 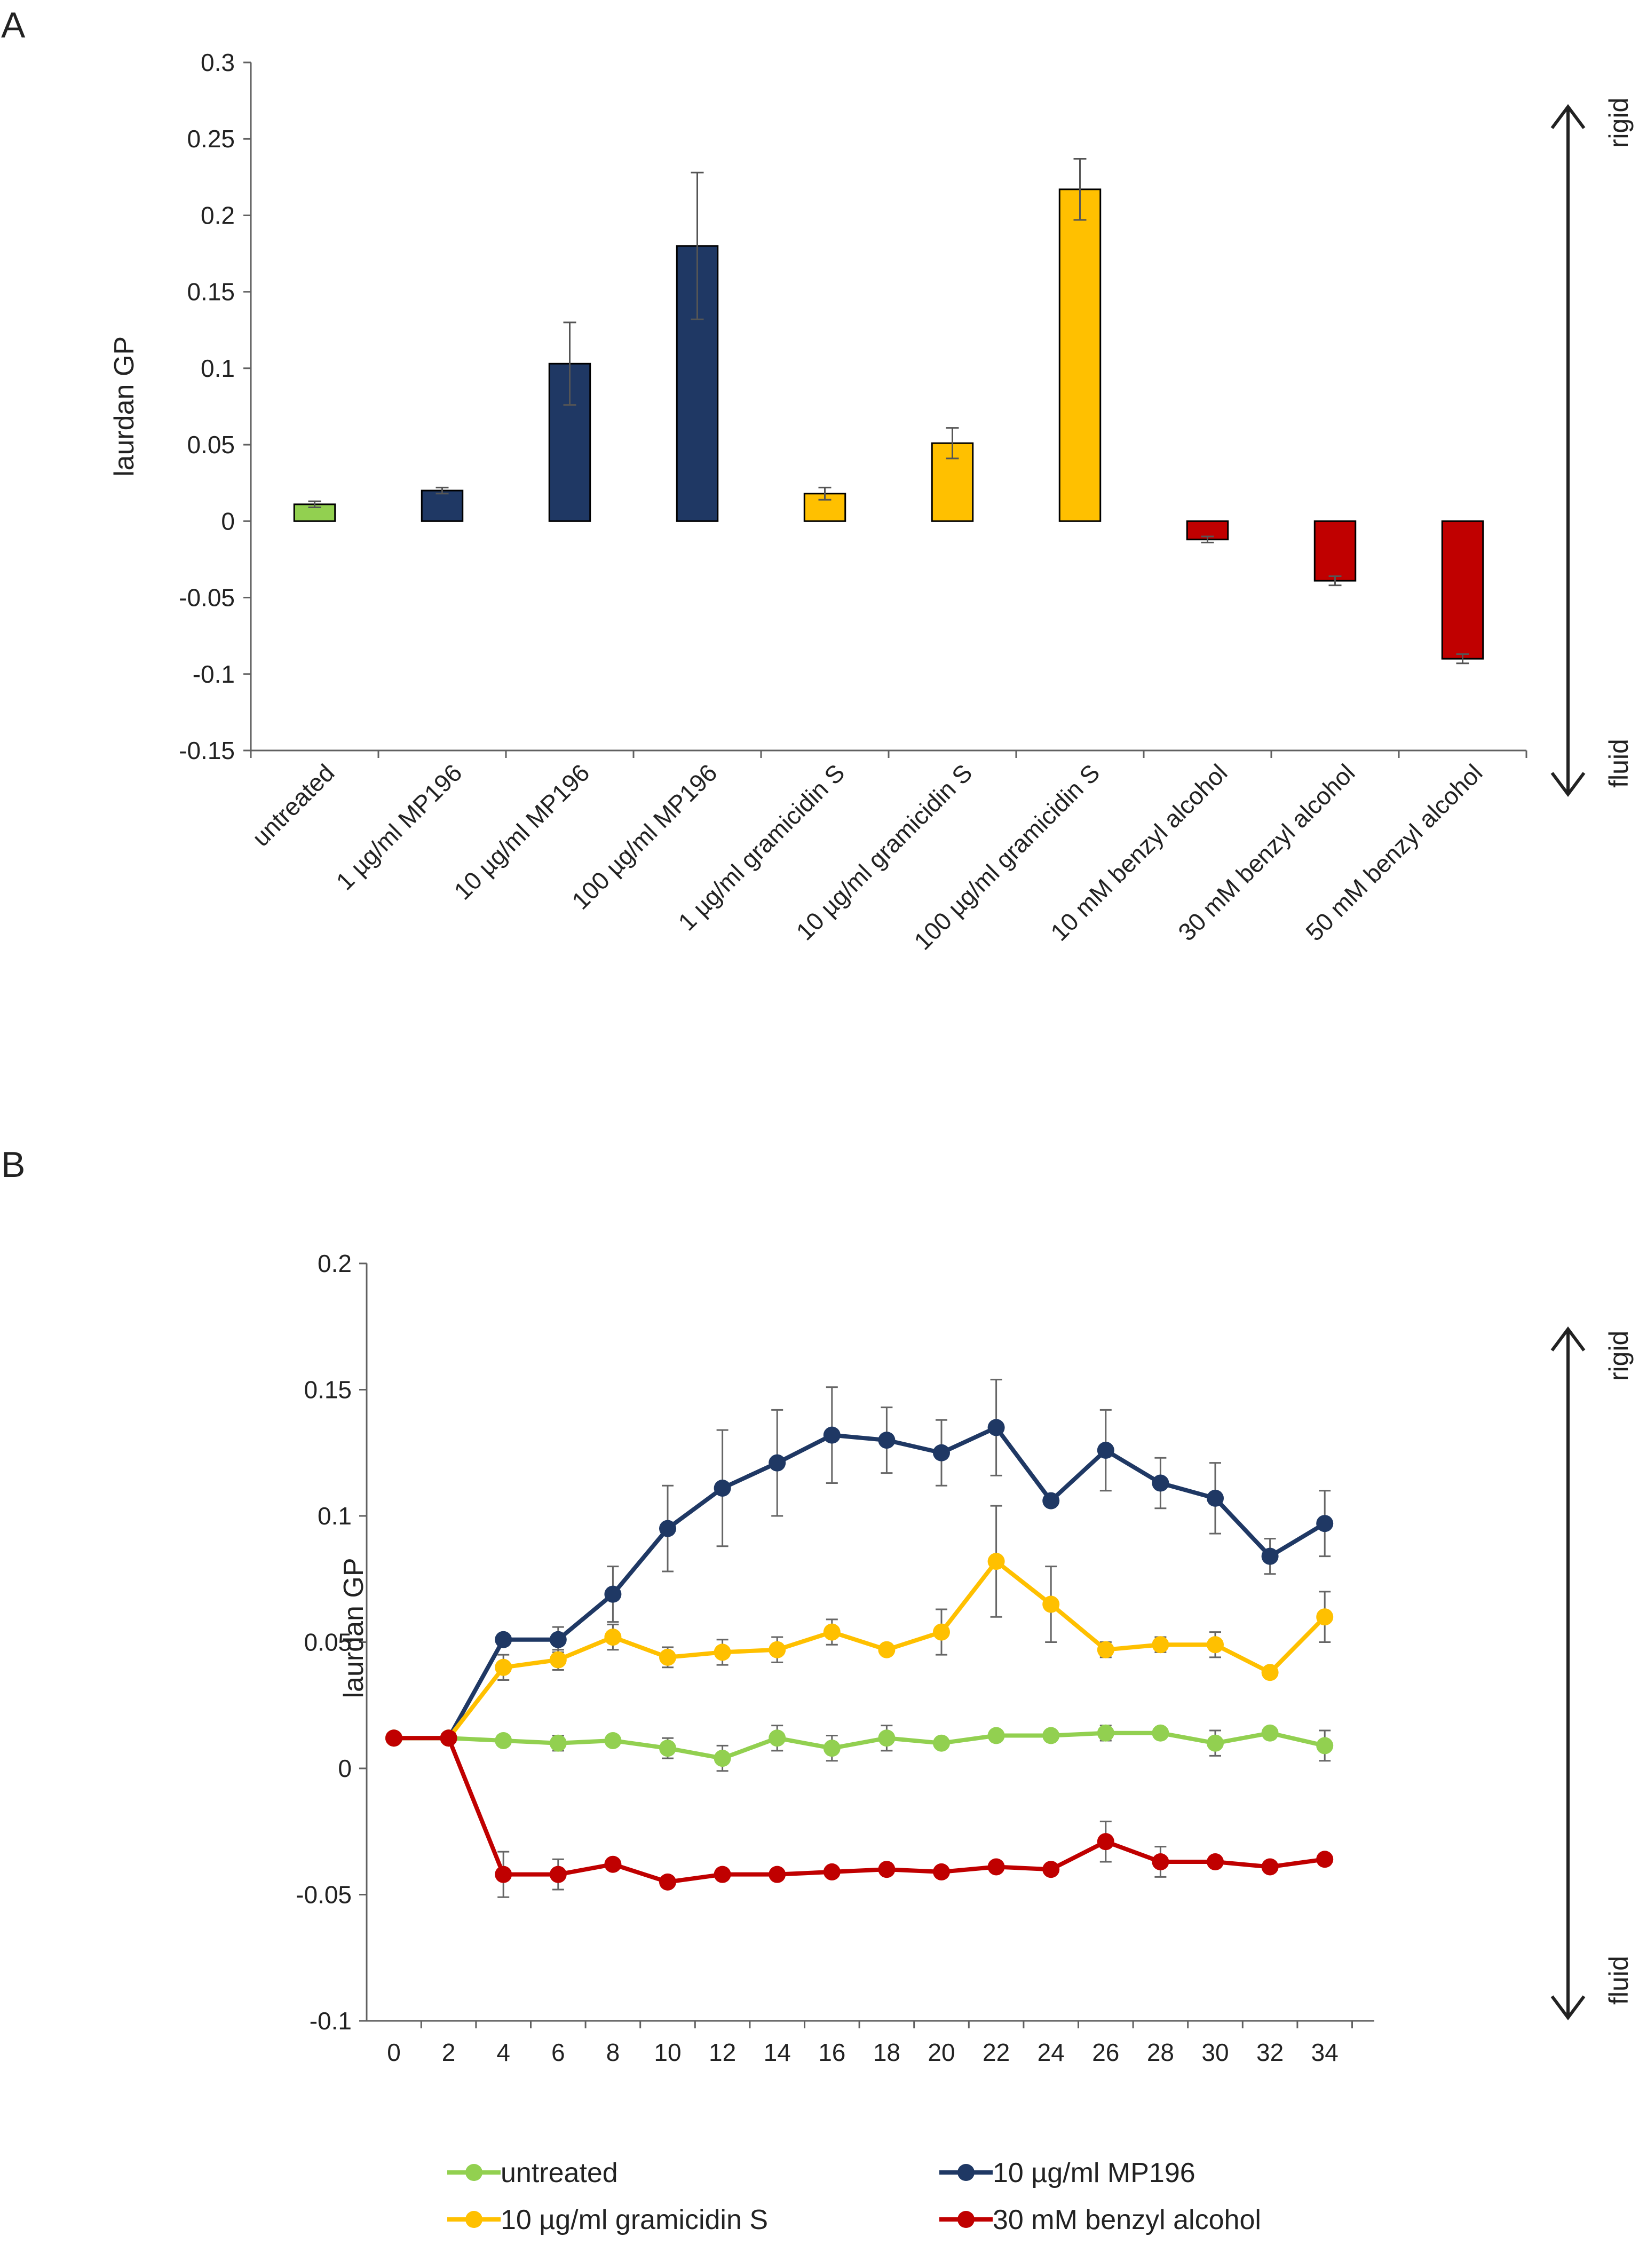 I want to click on y-tick-label: -0.15, so click(x=207, y=751).